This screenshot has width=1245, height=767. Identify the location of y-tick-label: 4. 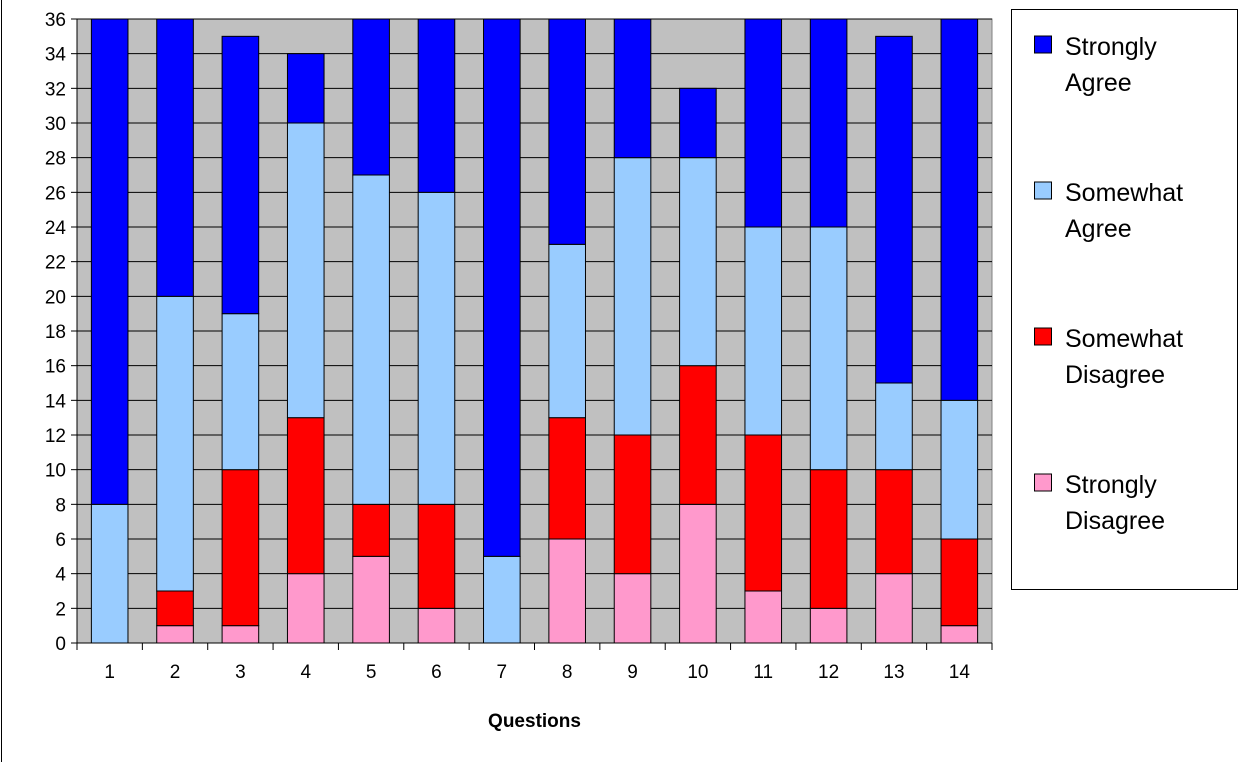
(60, 575).